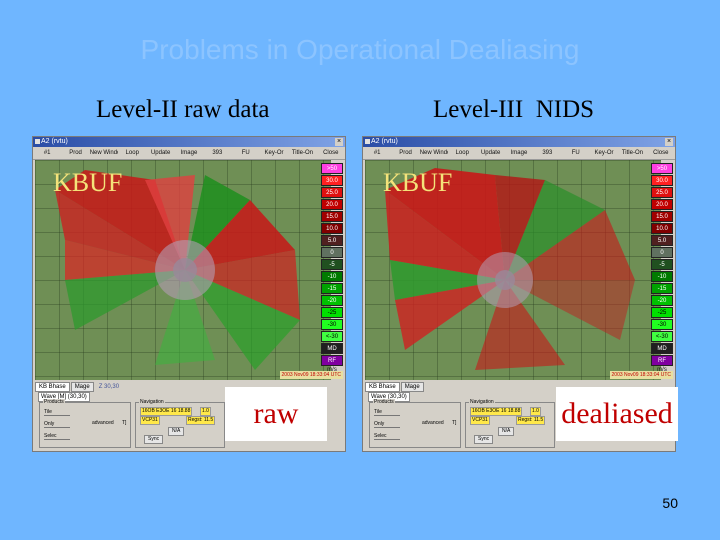  Describe the element at coordinates (662, 264) in the screenshot. I see `legend-item: -5` at that location.